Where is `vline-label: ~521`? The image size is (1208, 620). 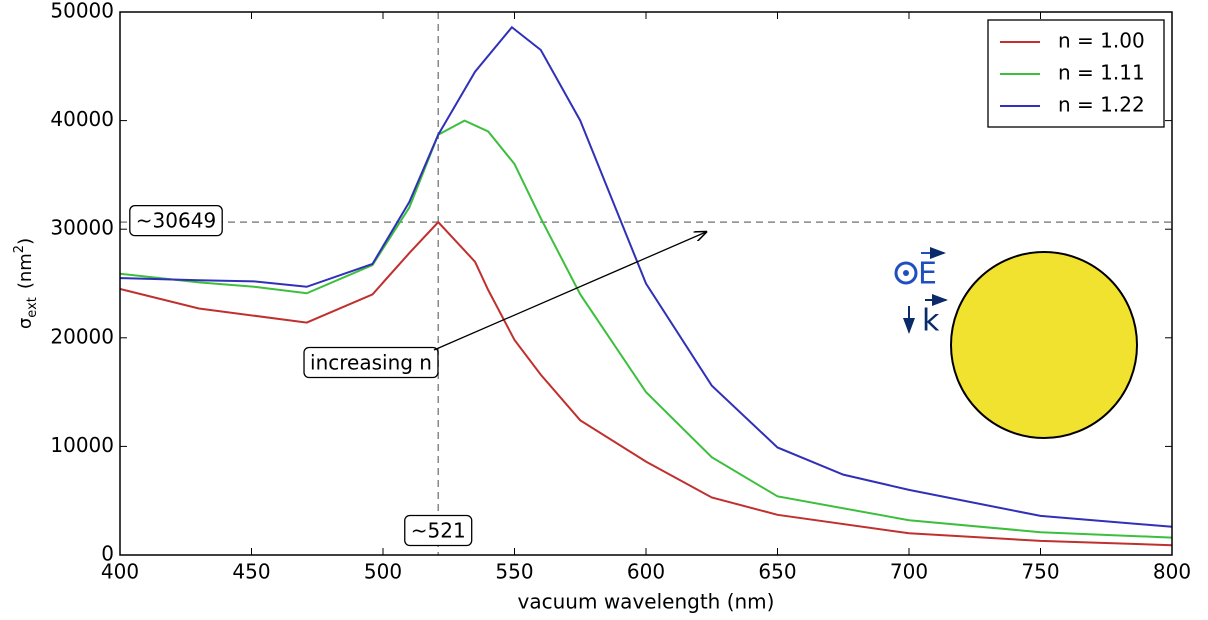 vline-label: ~521 is located at coordinates (438, 531).